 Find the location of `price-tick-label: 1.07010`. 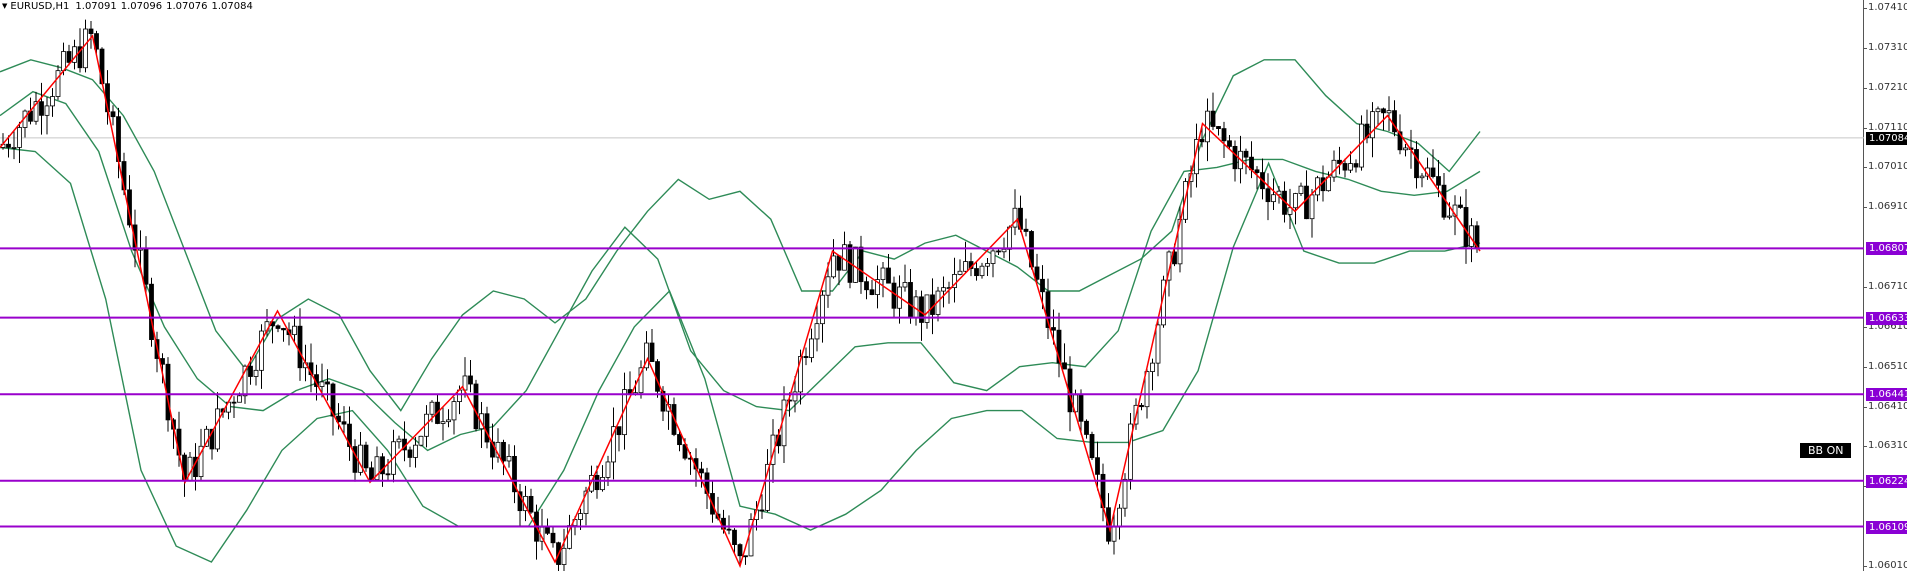

price-tick-label: 1.07010 is located at coordinates (1887, 167).